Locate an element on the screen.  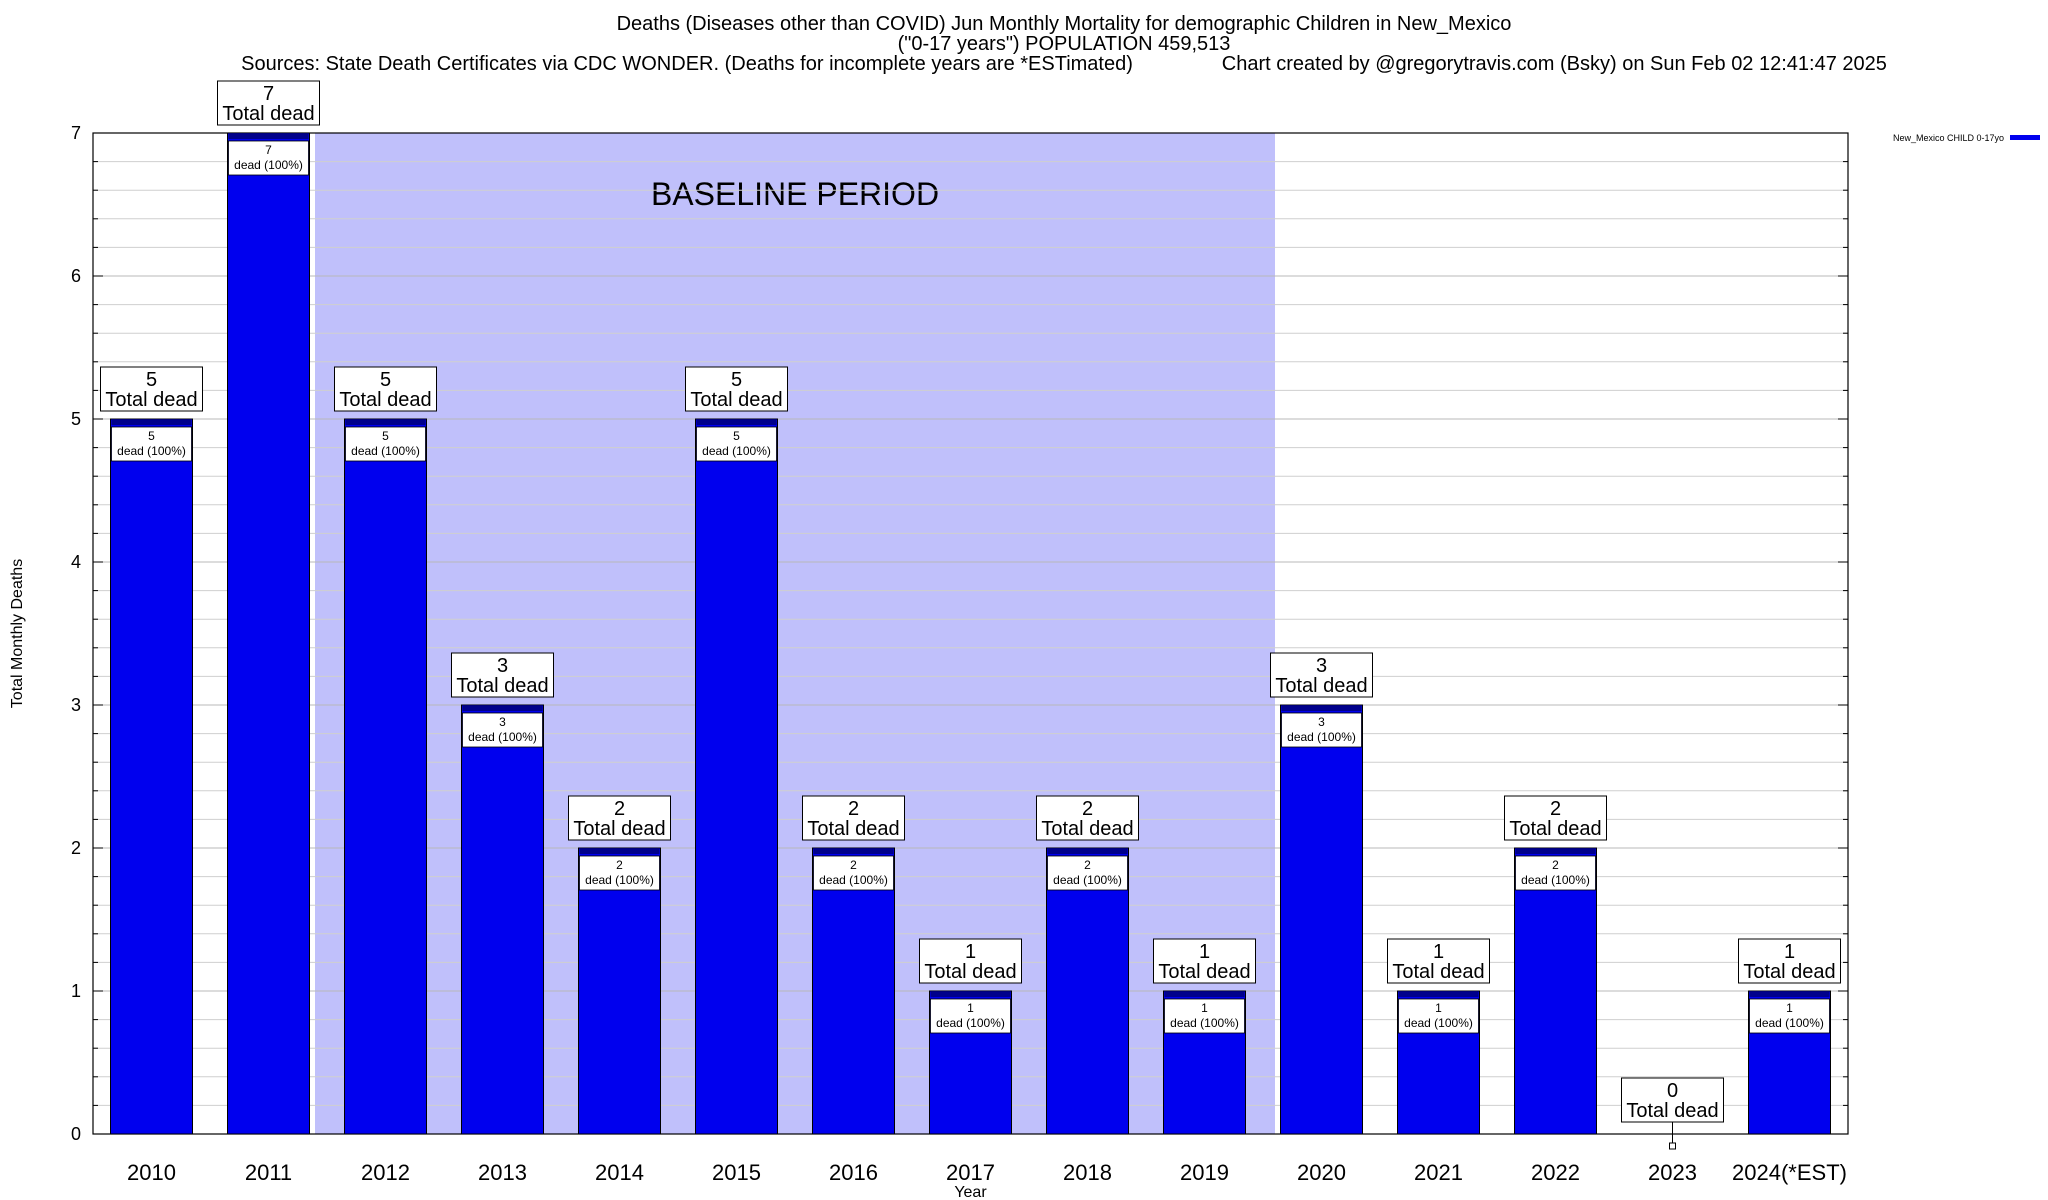
x-tick-label: 2017 is located at coordinates (970, 1172).